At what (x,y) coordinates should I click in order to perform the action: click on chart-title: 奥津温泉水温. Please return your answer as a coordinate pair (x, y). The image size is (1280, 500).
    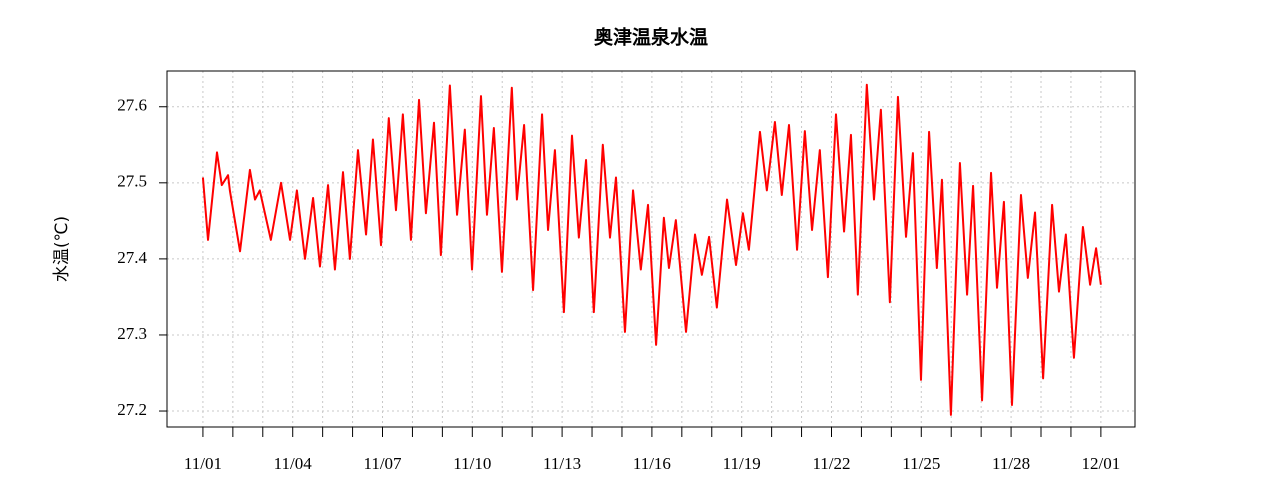
    Looking at the image, I should click on (651, 37).